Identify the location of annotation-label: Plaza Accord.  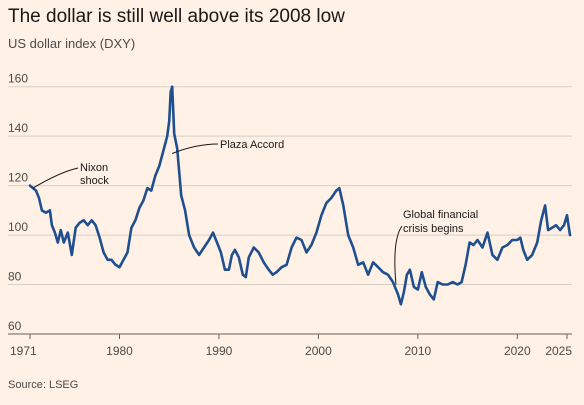
(252, 145).